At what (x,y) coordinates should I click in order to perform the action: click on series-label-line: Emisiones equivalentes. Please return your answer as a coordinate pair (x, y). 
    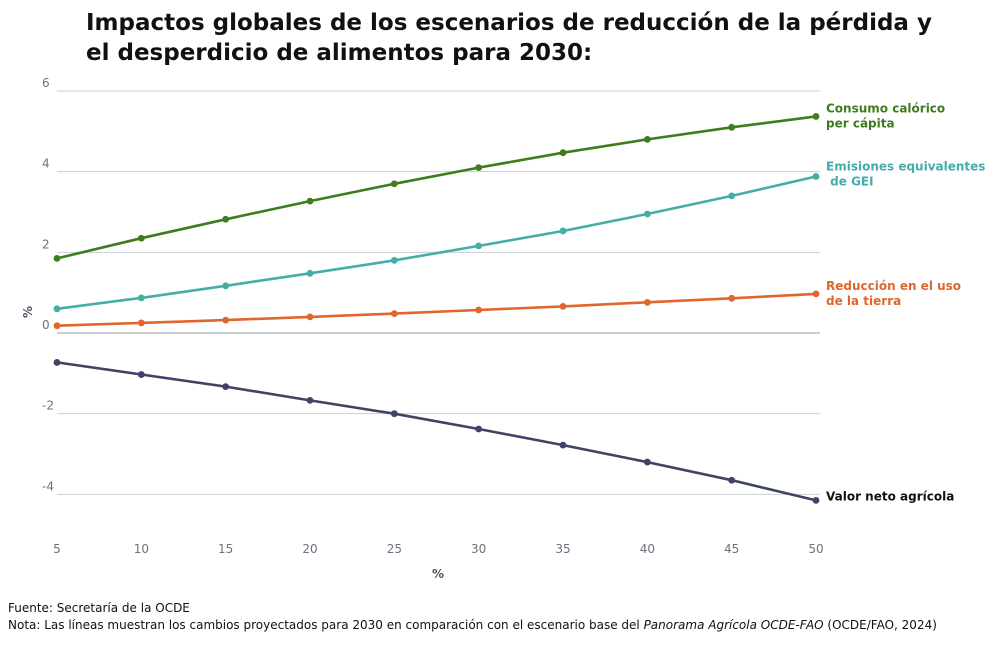
    Looking at the image, I should click on (905, 167).